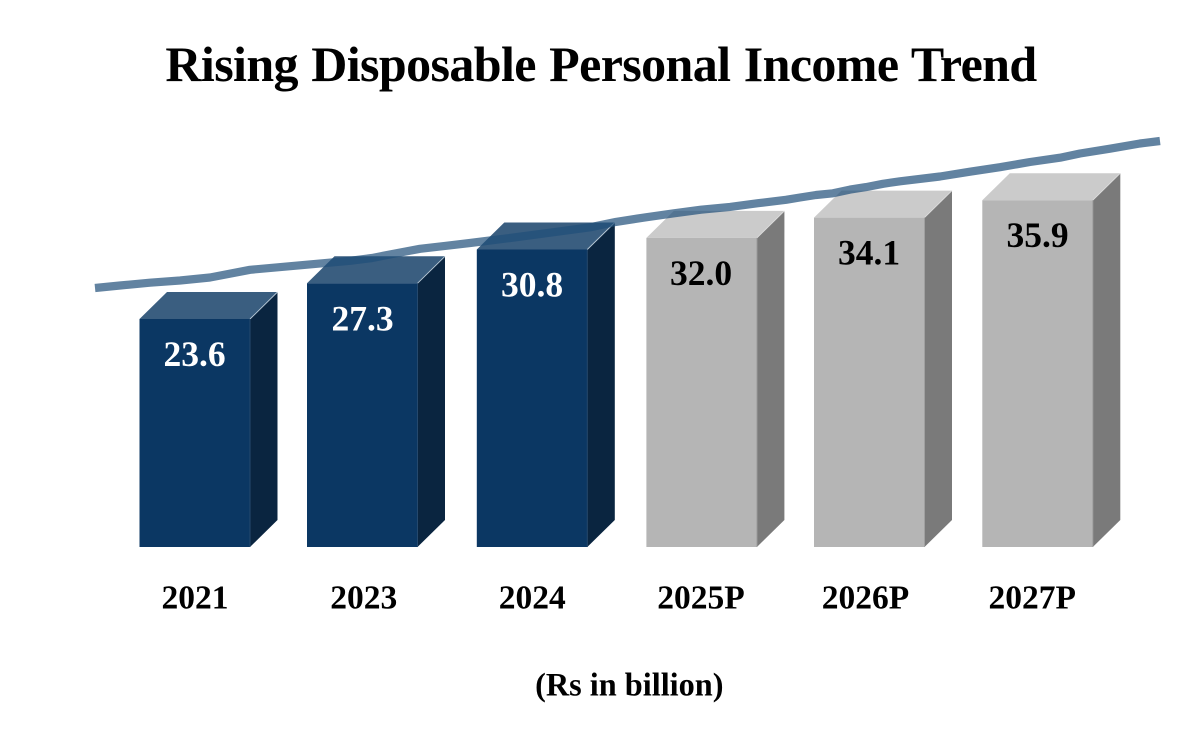 This screenshot has height=742, width=1200. Describe the element at coordinates (1037, 235) in the screenshot. I see `svg-text: 35.9` at that location.